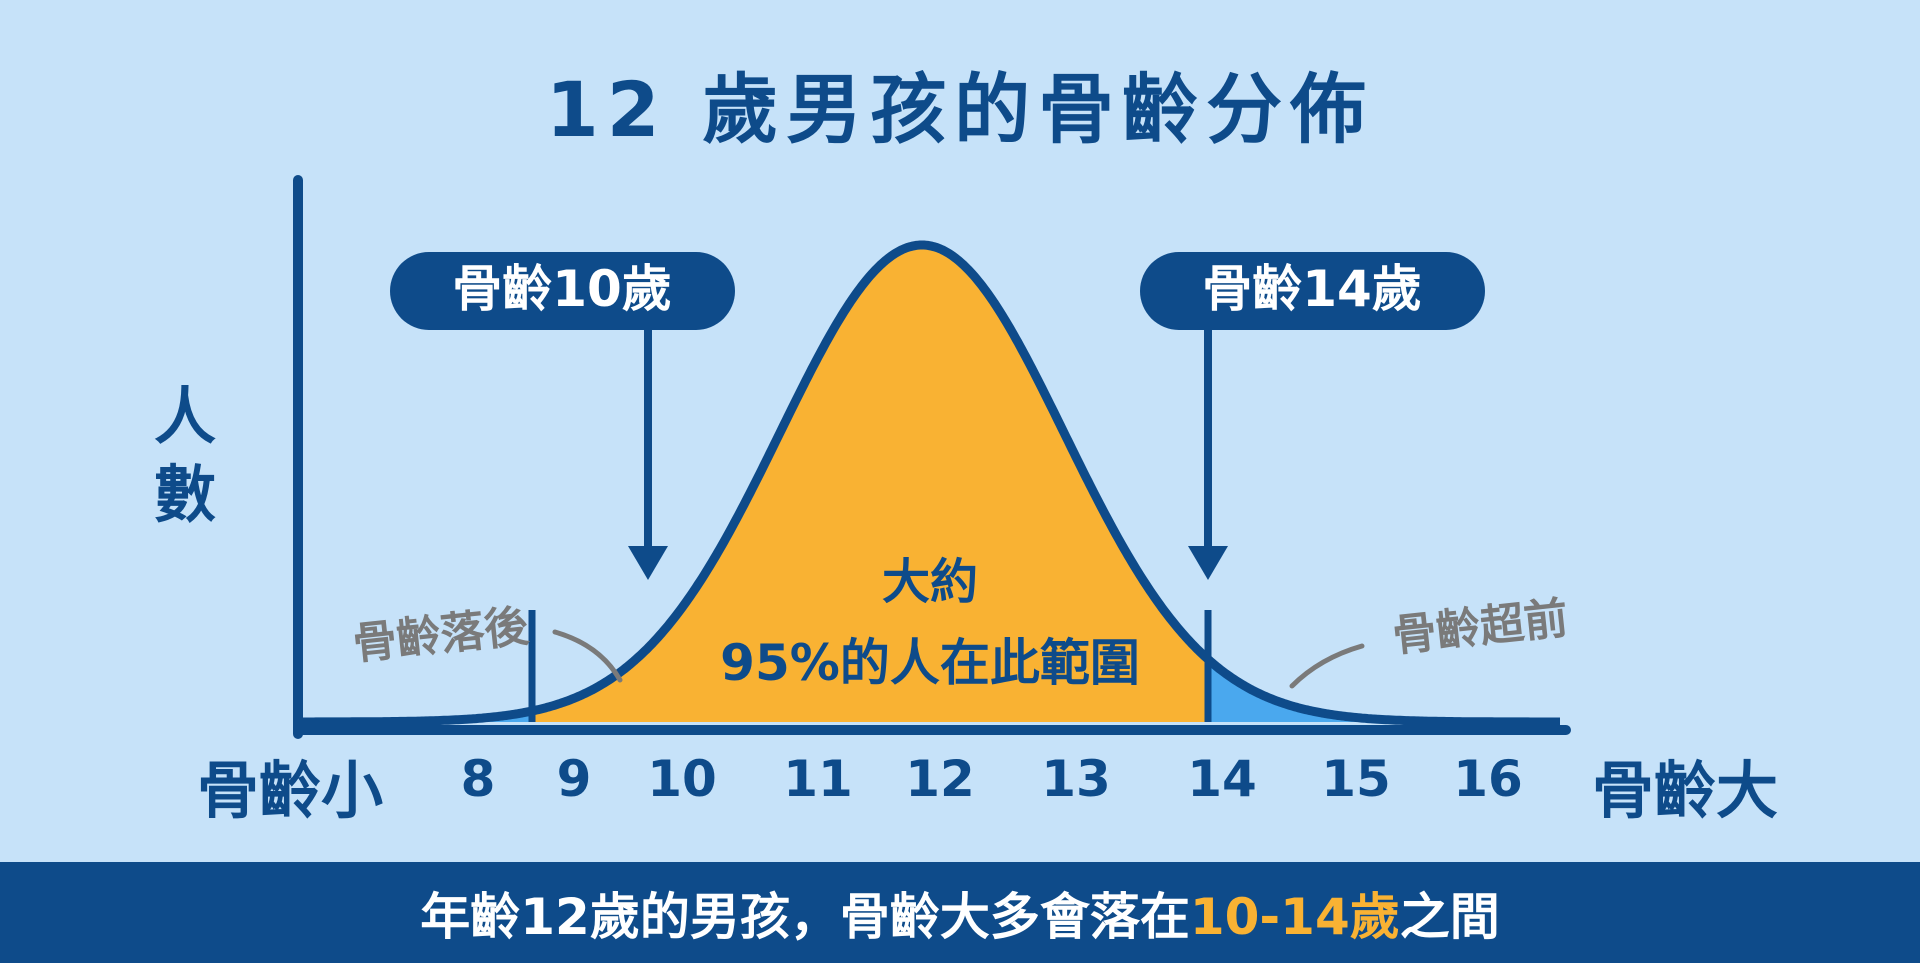 This screenshot has width=1920, height=963. What do you see at coordinates (930, 582) in the screenshot?
I see `center-text-line1: 大約` at bounding box center [930, 582].